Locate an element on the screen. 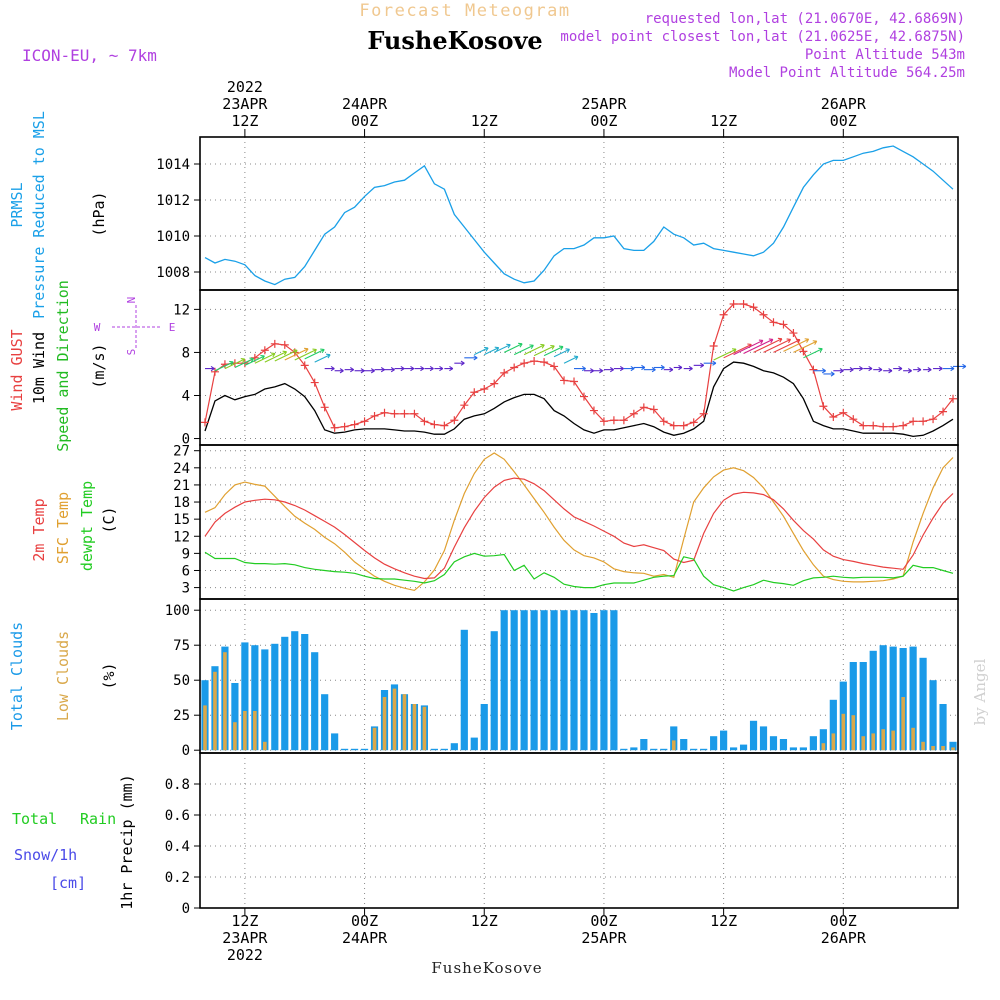 The height and width of the screenshot is (1000, 1000). temp-unit: (C) is located at coordinates (109, 519).